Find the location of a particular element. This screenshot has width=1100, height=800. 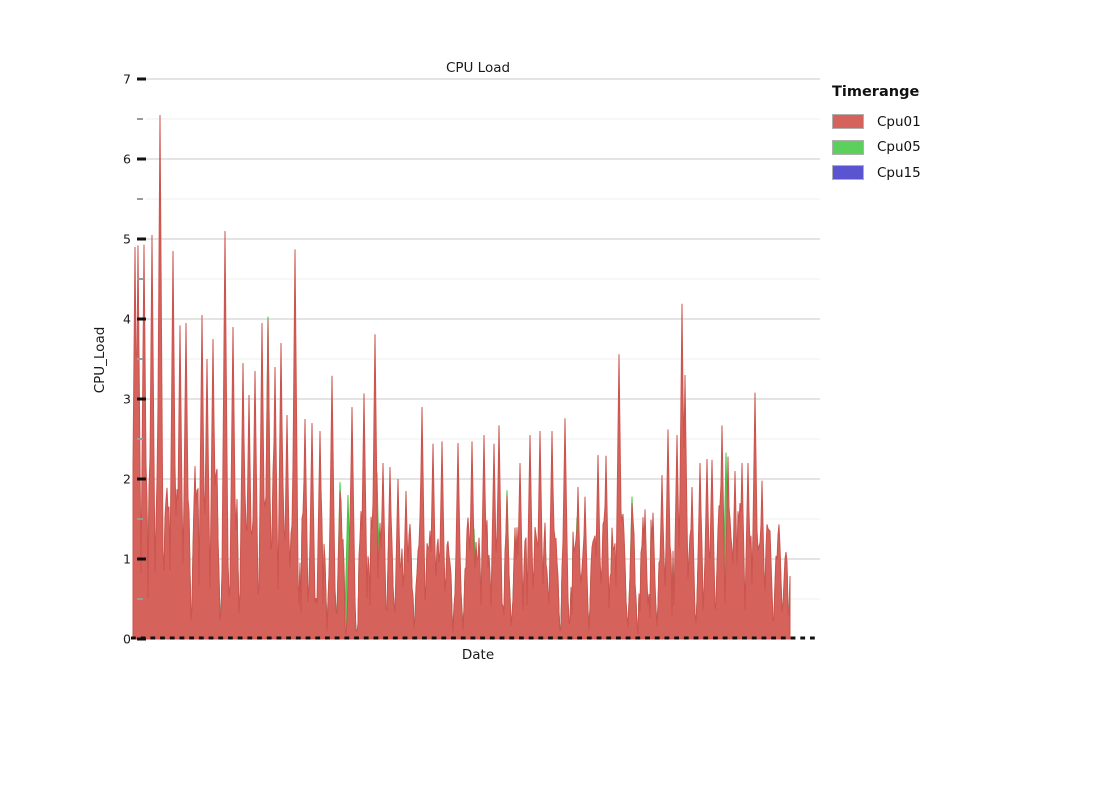

legend-label-cpu05: Cpu05 is located at coordinates (899, 147).